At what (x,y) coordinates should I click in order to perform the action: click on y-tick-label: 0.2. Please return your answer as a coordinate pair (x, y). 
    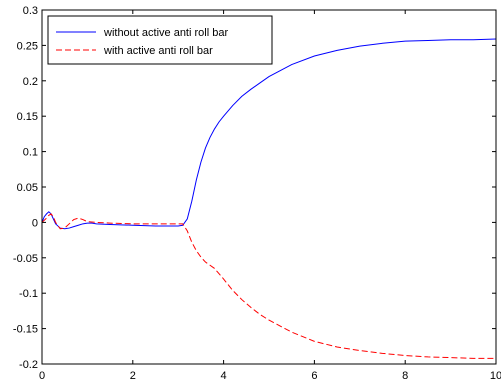
    Looking at the image, I should click on (30, 82).